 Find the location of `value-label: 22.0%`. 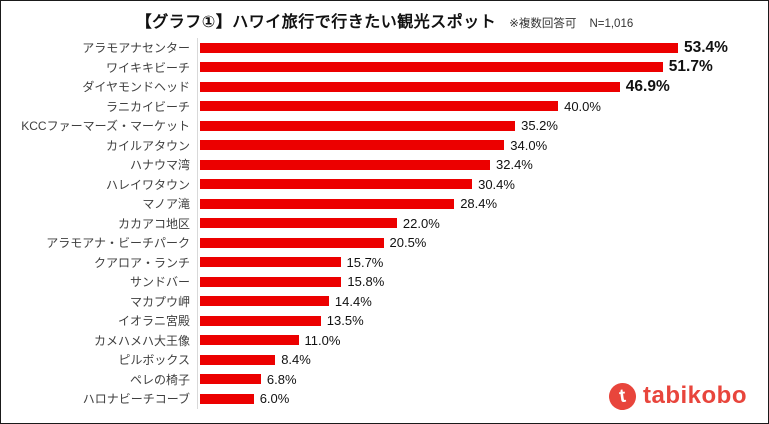

value-label: 22.0% is located at coordinates (421, 223).